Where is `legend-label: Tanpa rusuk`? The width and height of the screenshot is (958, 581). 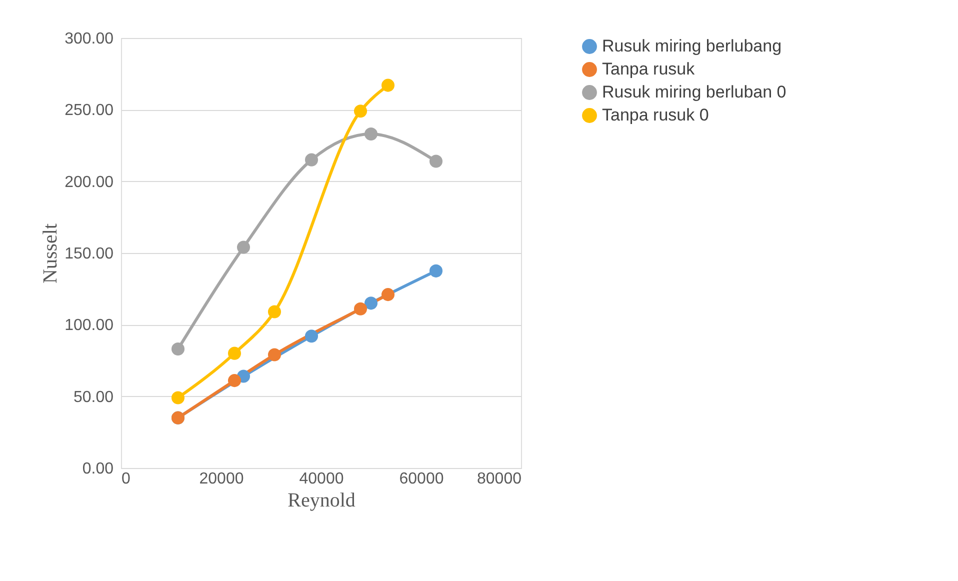 legend-label: Tanpa rusuk is located at coordinates (649, 69).